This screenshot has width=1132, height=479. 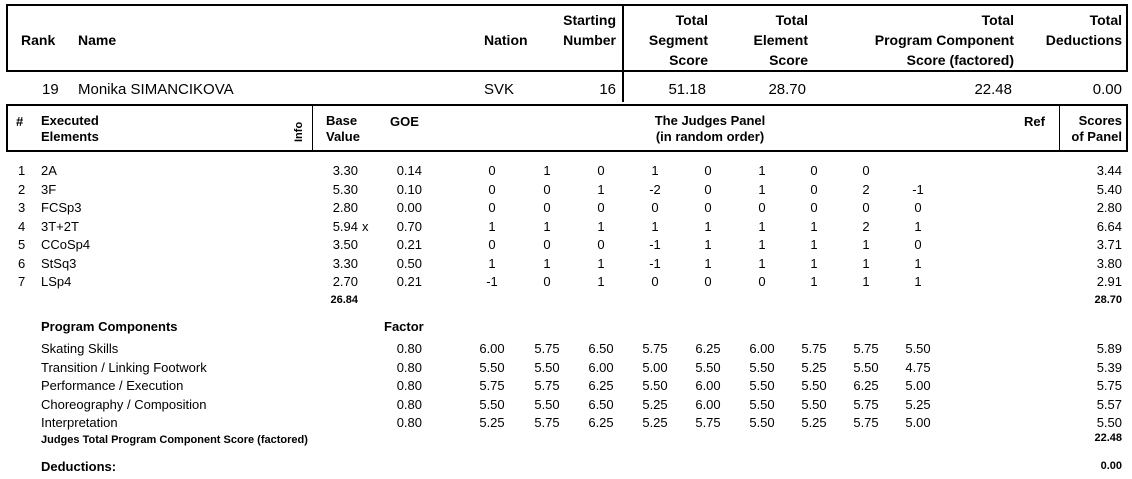 I want to click on scores-line2: of Panel, so click(x=1096, y=136).